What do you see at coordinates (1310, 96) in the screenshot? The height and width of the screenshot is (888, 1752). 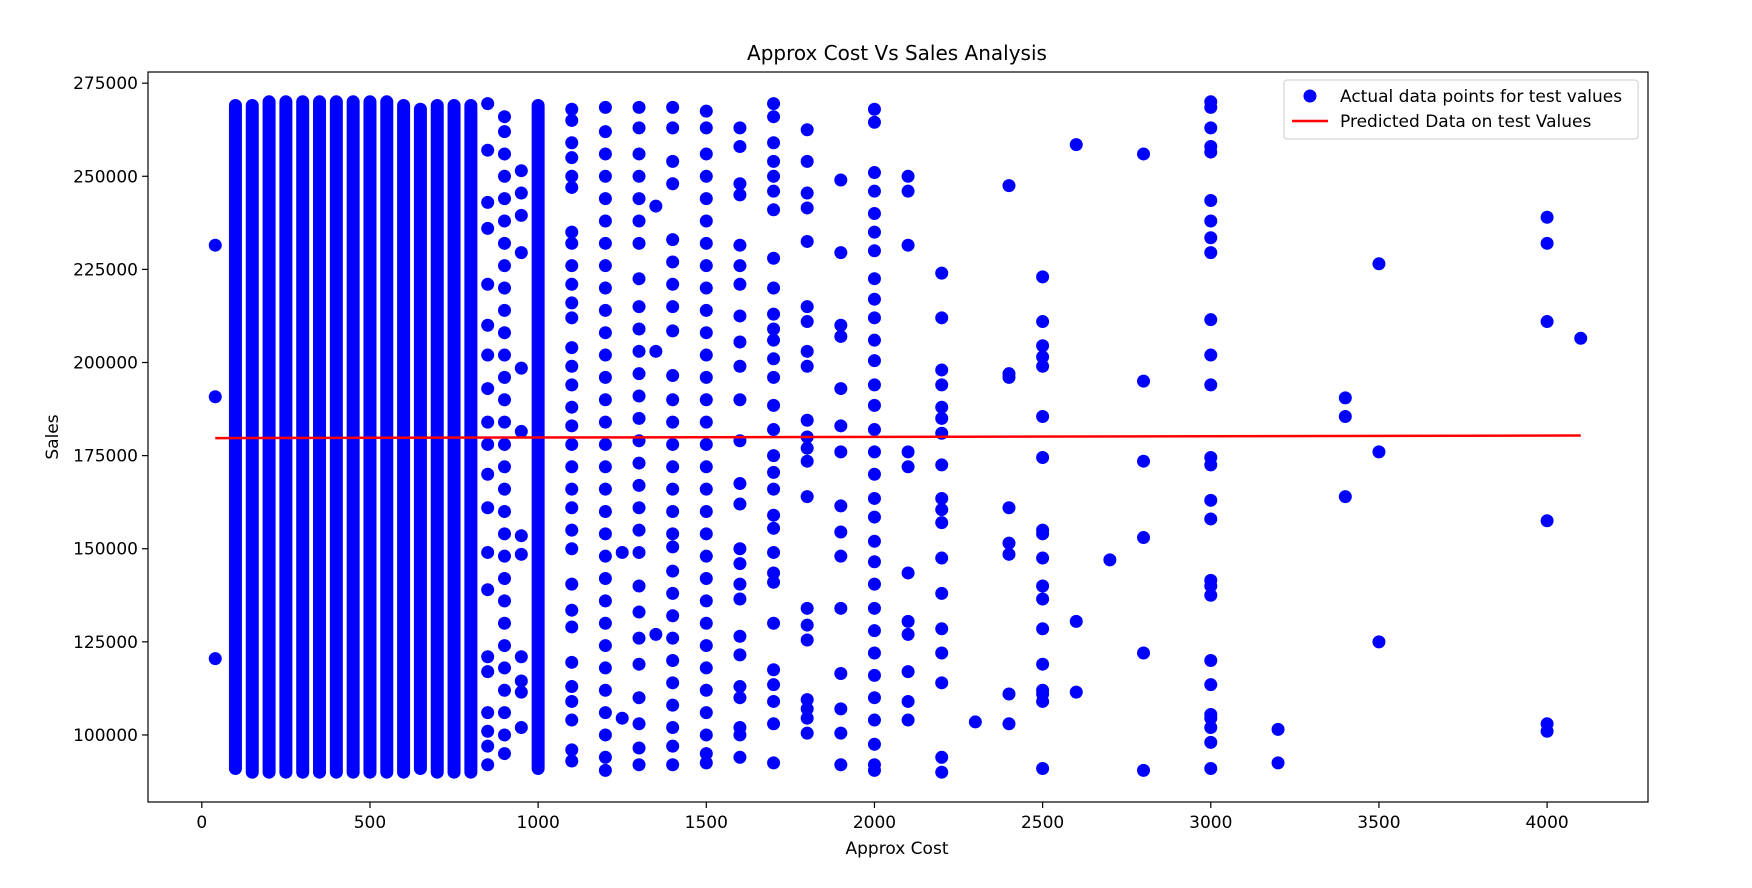 I see `legend-marker-scatter` at bounding box center [1310, 96].